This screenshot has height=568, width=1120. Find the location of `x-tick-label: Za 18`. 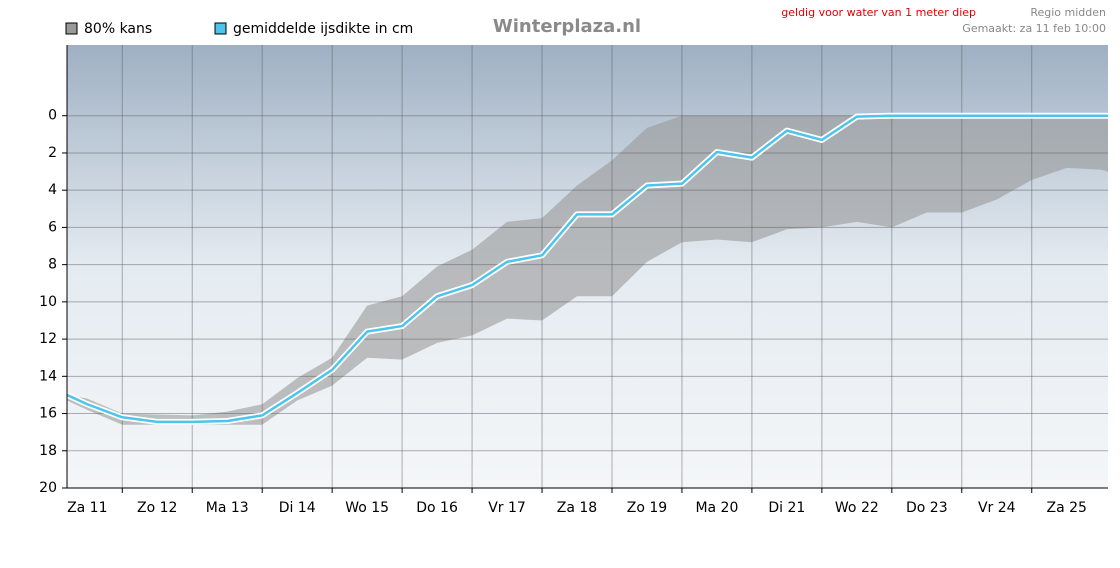

x-tick-label: Za 18 is located at coordinates (577, 508).